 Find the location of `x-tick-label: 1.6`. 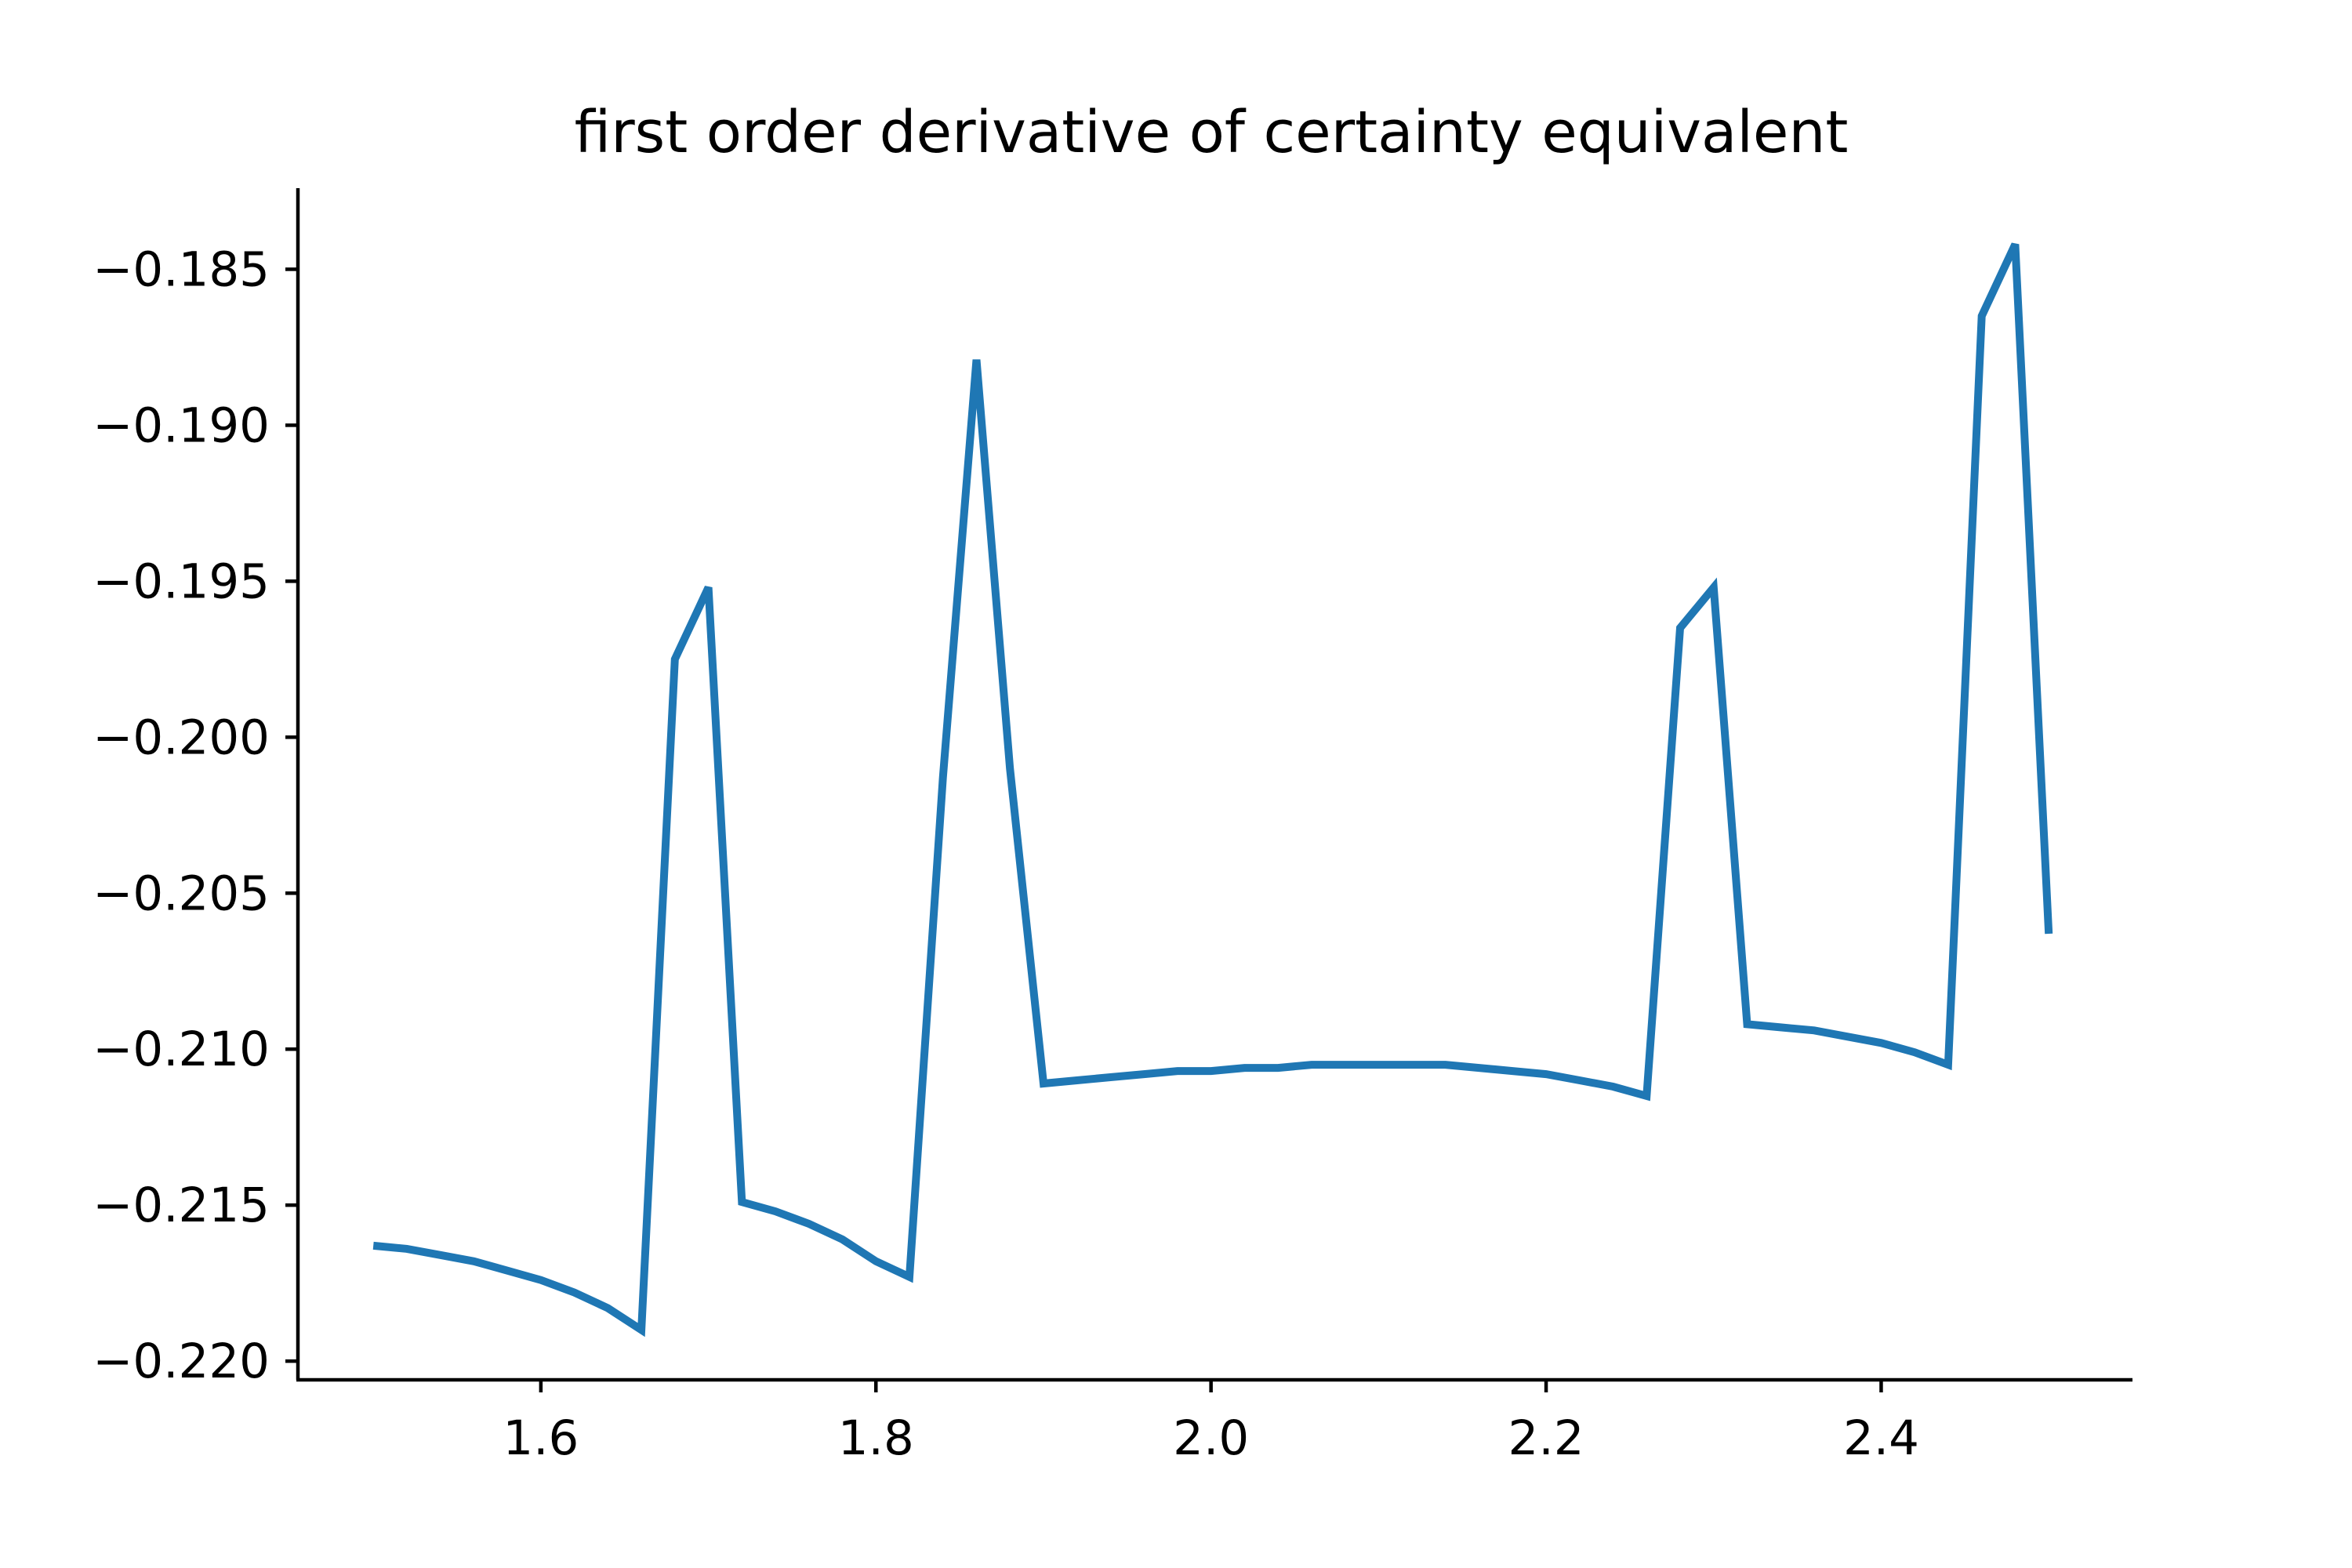

x-tick-label: 1.6 is located at coordinates (541, 1438).